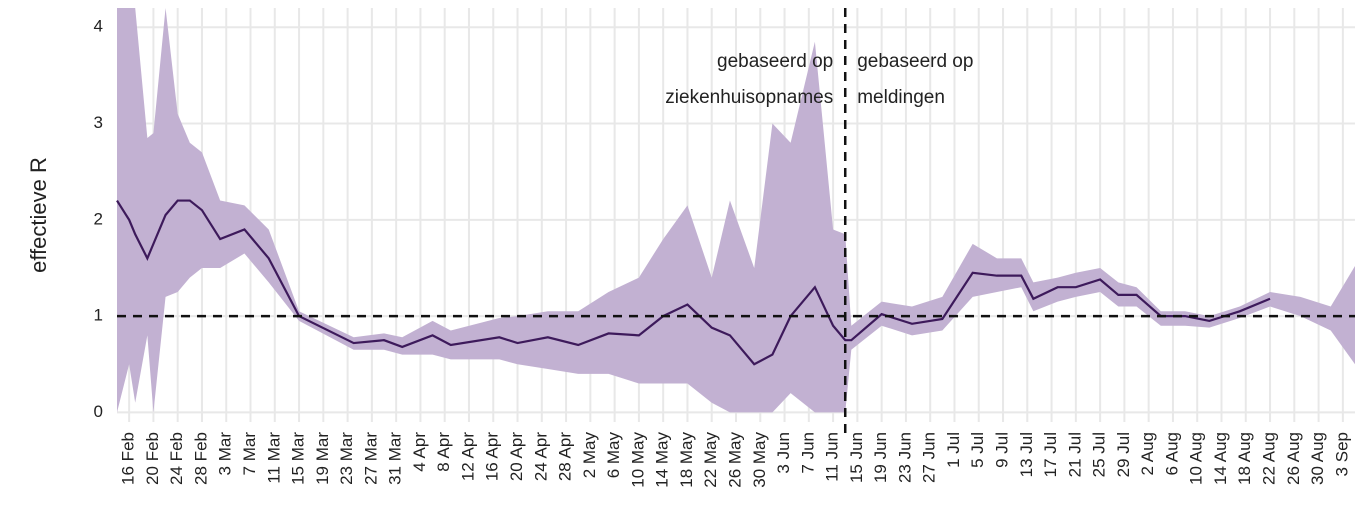 Image resolution: width=1364 pixels, height=526 pixels. What do you see at coordinates (370, 458) in the screenshot?
I see `x-tick-label: 27 Mar` at bounding box center [370, 458].